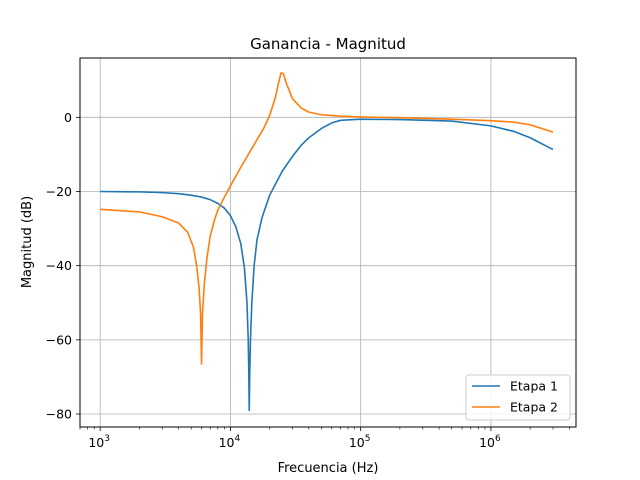  Describe the element at coordinates (360, 442) in the screenshot. I see `x-tick-label: 105` at that location.